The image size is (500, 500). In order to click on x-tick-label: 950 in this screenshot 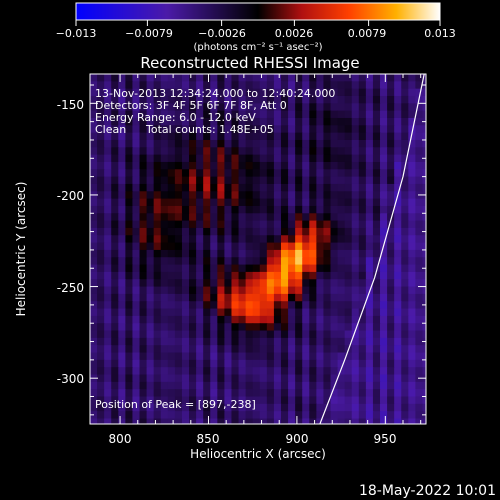, I will do `click(385, 439)`.